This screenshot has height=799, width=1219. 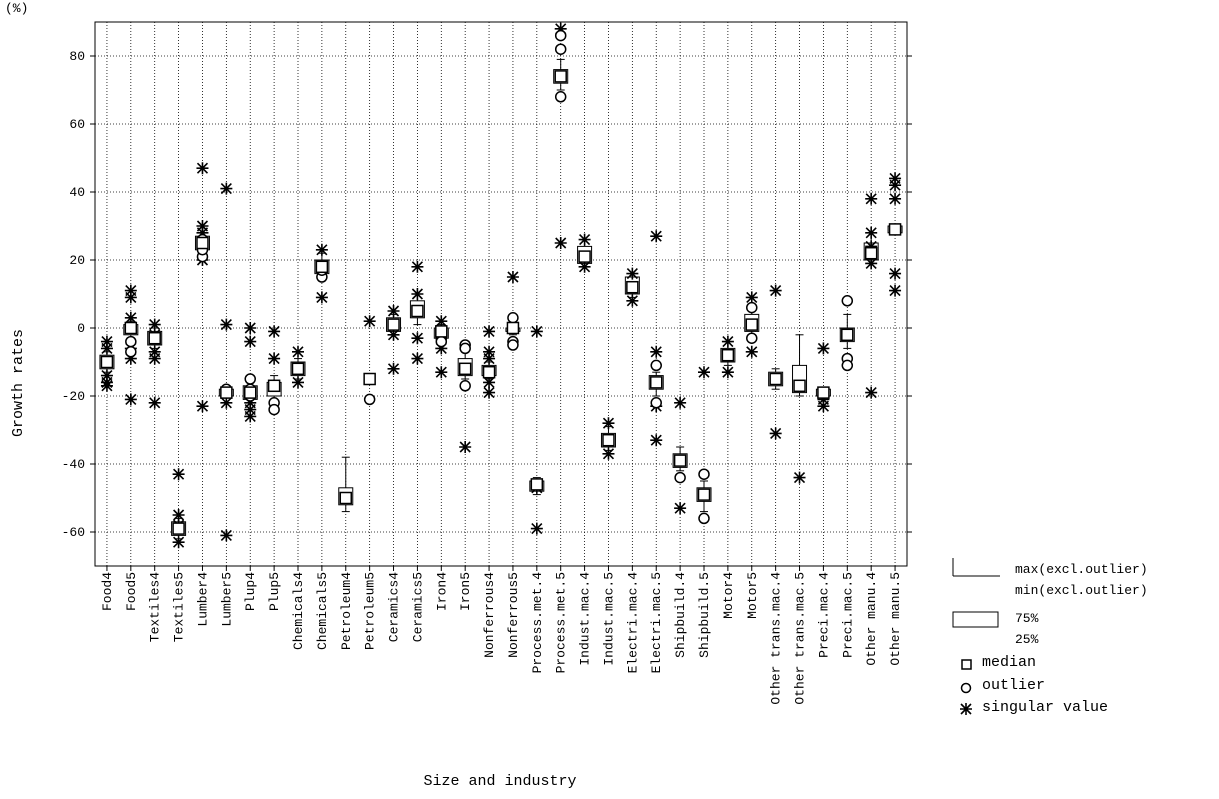 What do you see at coordinates (202, 599) in the screenshot?
I see `x-tick-label: Lumber4` at bounding box center [202, 599].